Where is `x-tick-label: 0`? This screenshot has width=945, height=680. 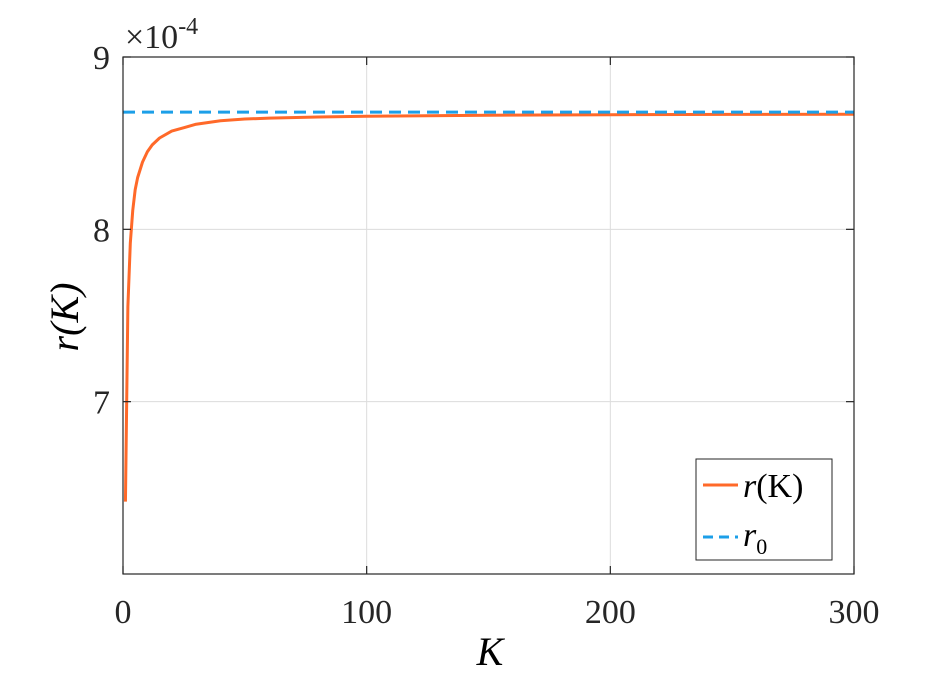 x-tick-label: 0 is located at coordinates (123, 612).